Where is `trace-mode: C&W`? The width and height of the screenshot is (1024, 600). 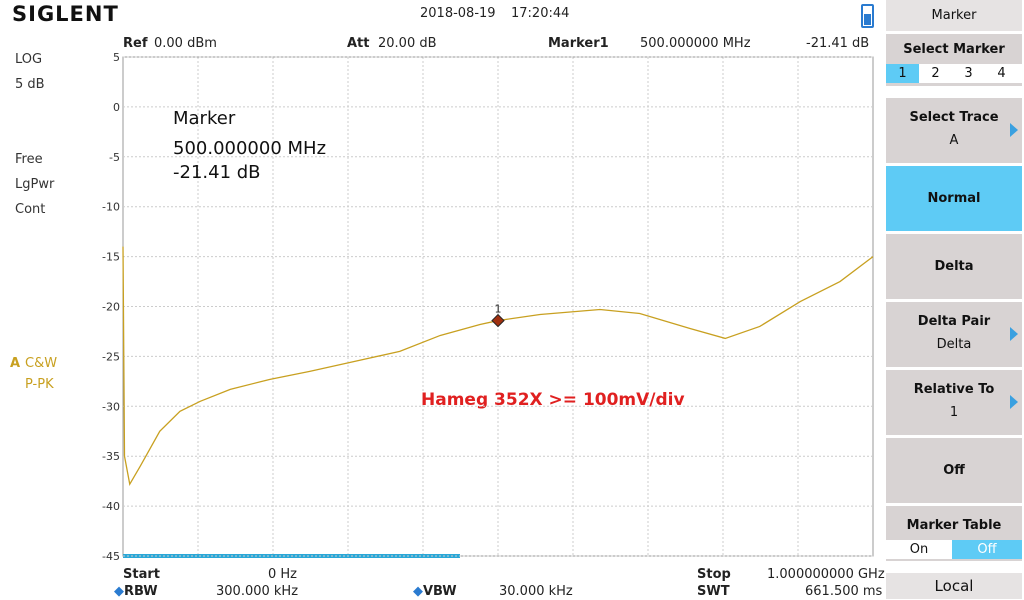
trace-mode: C&W is located at coordinates (41, 363).